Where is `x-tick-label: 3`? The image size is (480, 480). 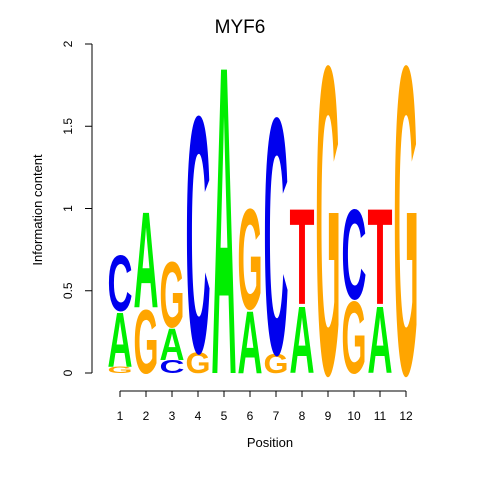 x-tick-label: 3 is located at coordinates (172, 416).